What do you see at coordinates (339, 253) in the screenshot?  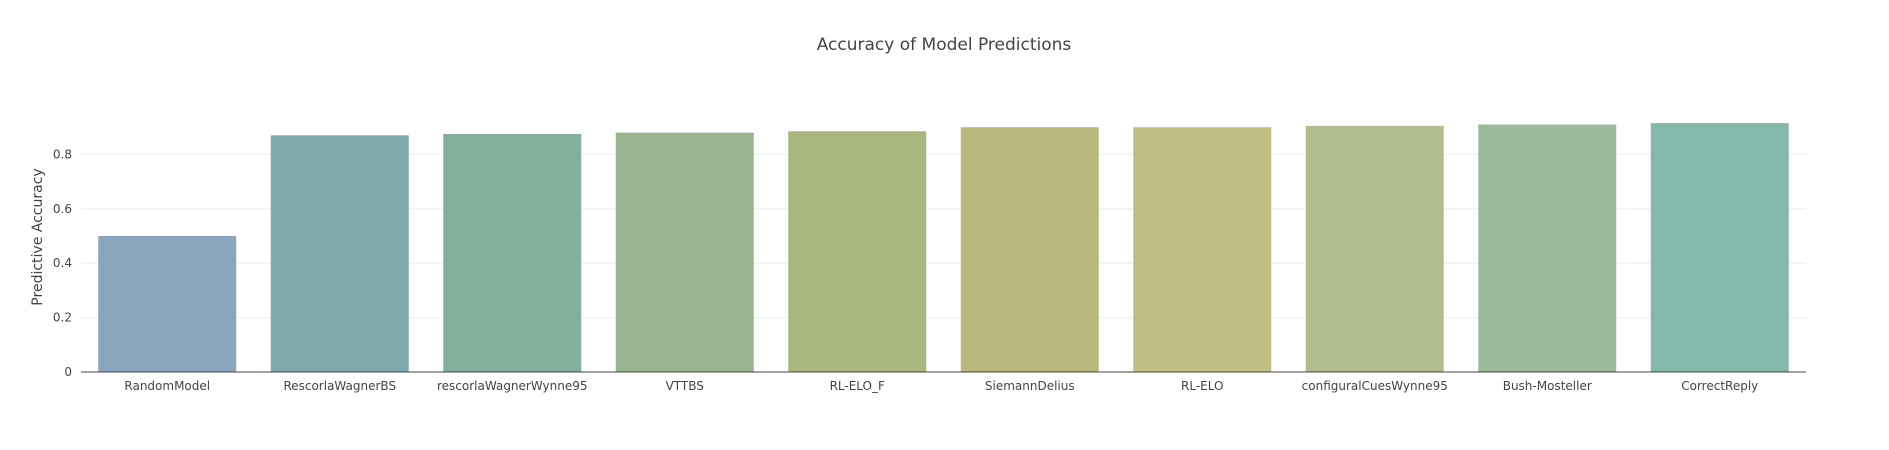 I see `bar-RescorlaWagnerBS` at bounding box center [339, 253].